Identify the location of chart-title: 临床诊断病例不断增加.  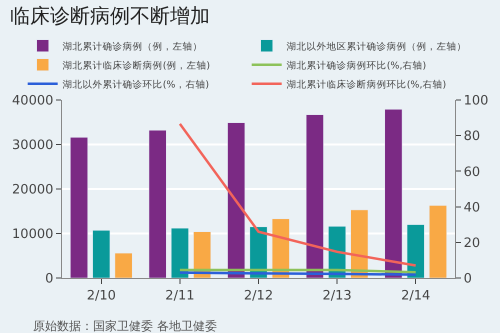
(110, 15).